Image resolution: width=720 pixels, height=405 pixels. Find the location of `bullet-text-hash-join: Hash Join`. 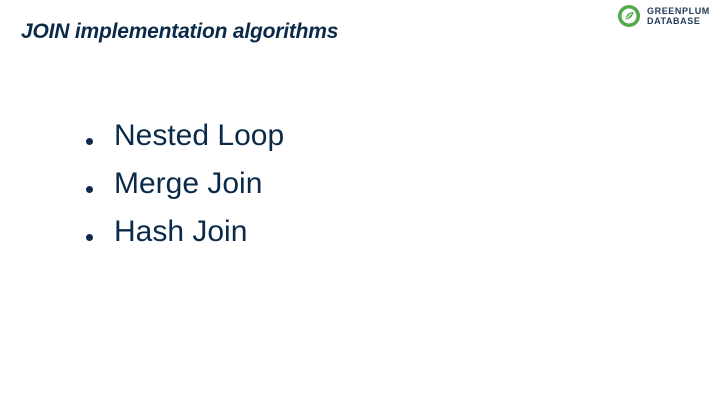

bullet-text-hash-join: Hash Join is located at coordinates (181, 231).